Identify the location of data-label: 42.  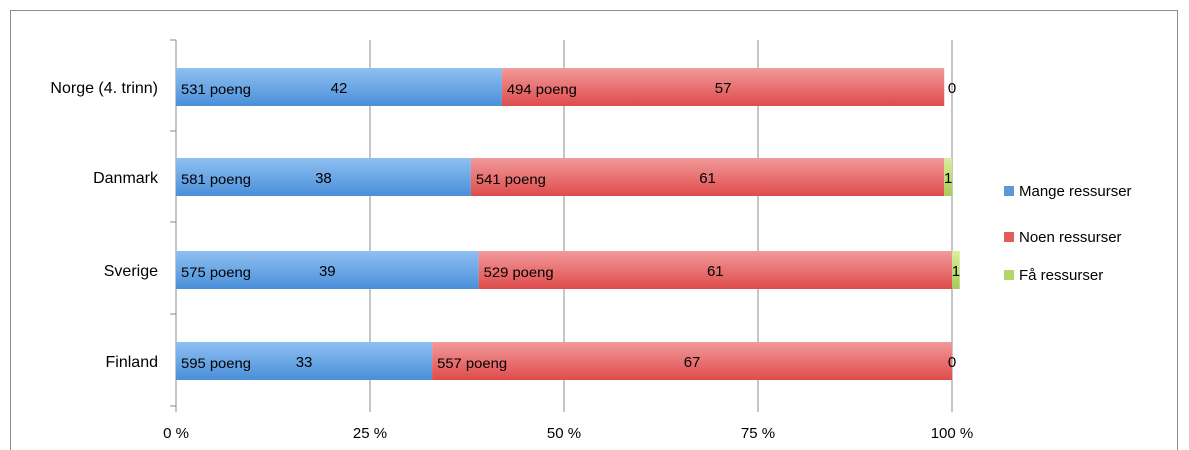
(339, 88).